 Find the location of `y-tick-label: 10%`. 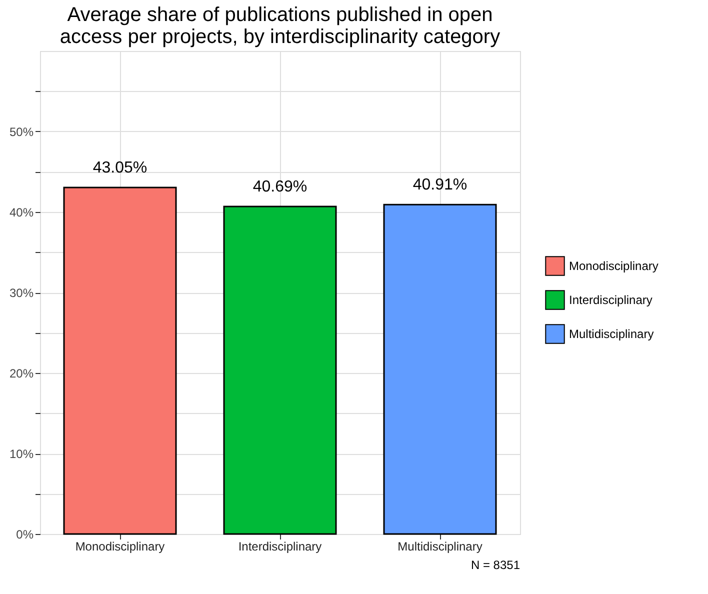

y-tick-label: 10% is located at coordinates (21, 454).